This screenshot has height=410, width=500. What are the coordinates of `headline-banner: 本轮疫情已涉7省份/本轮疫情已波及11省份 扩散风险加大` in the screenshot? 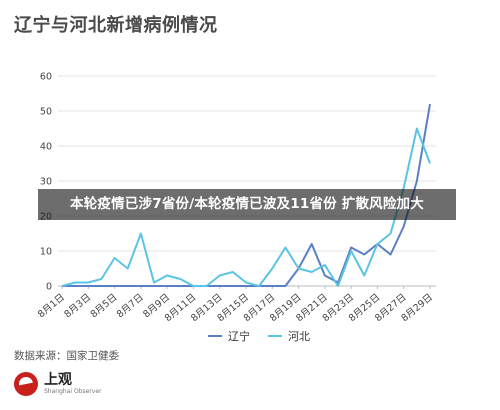 It's located at (247, 204).